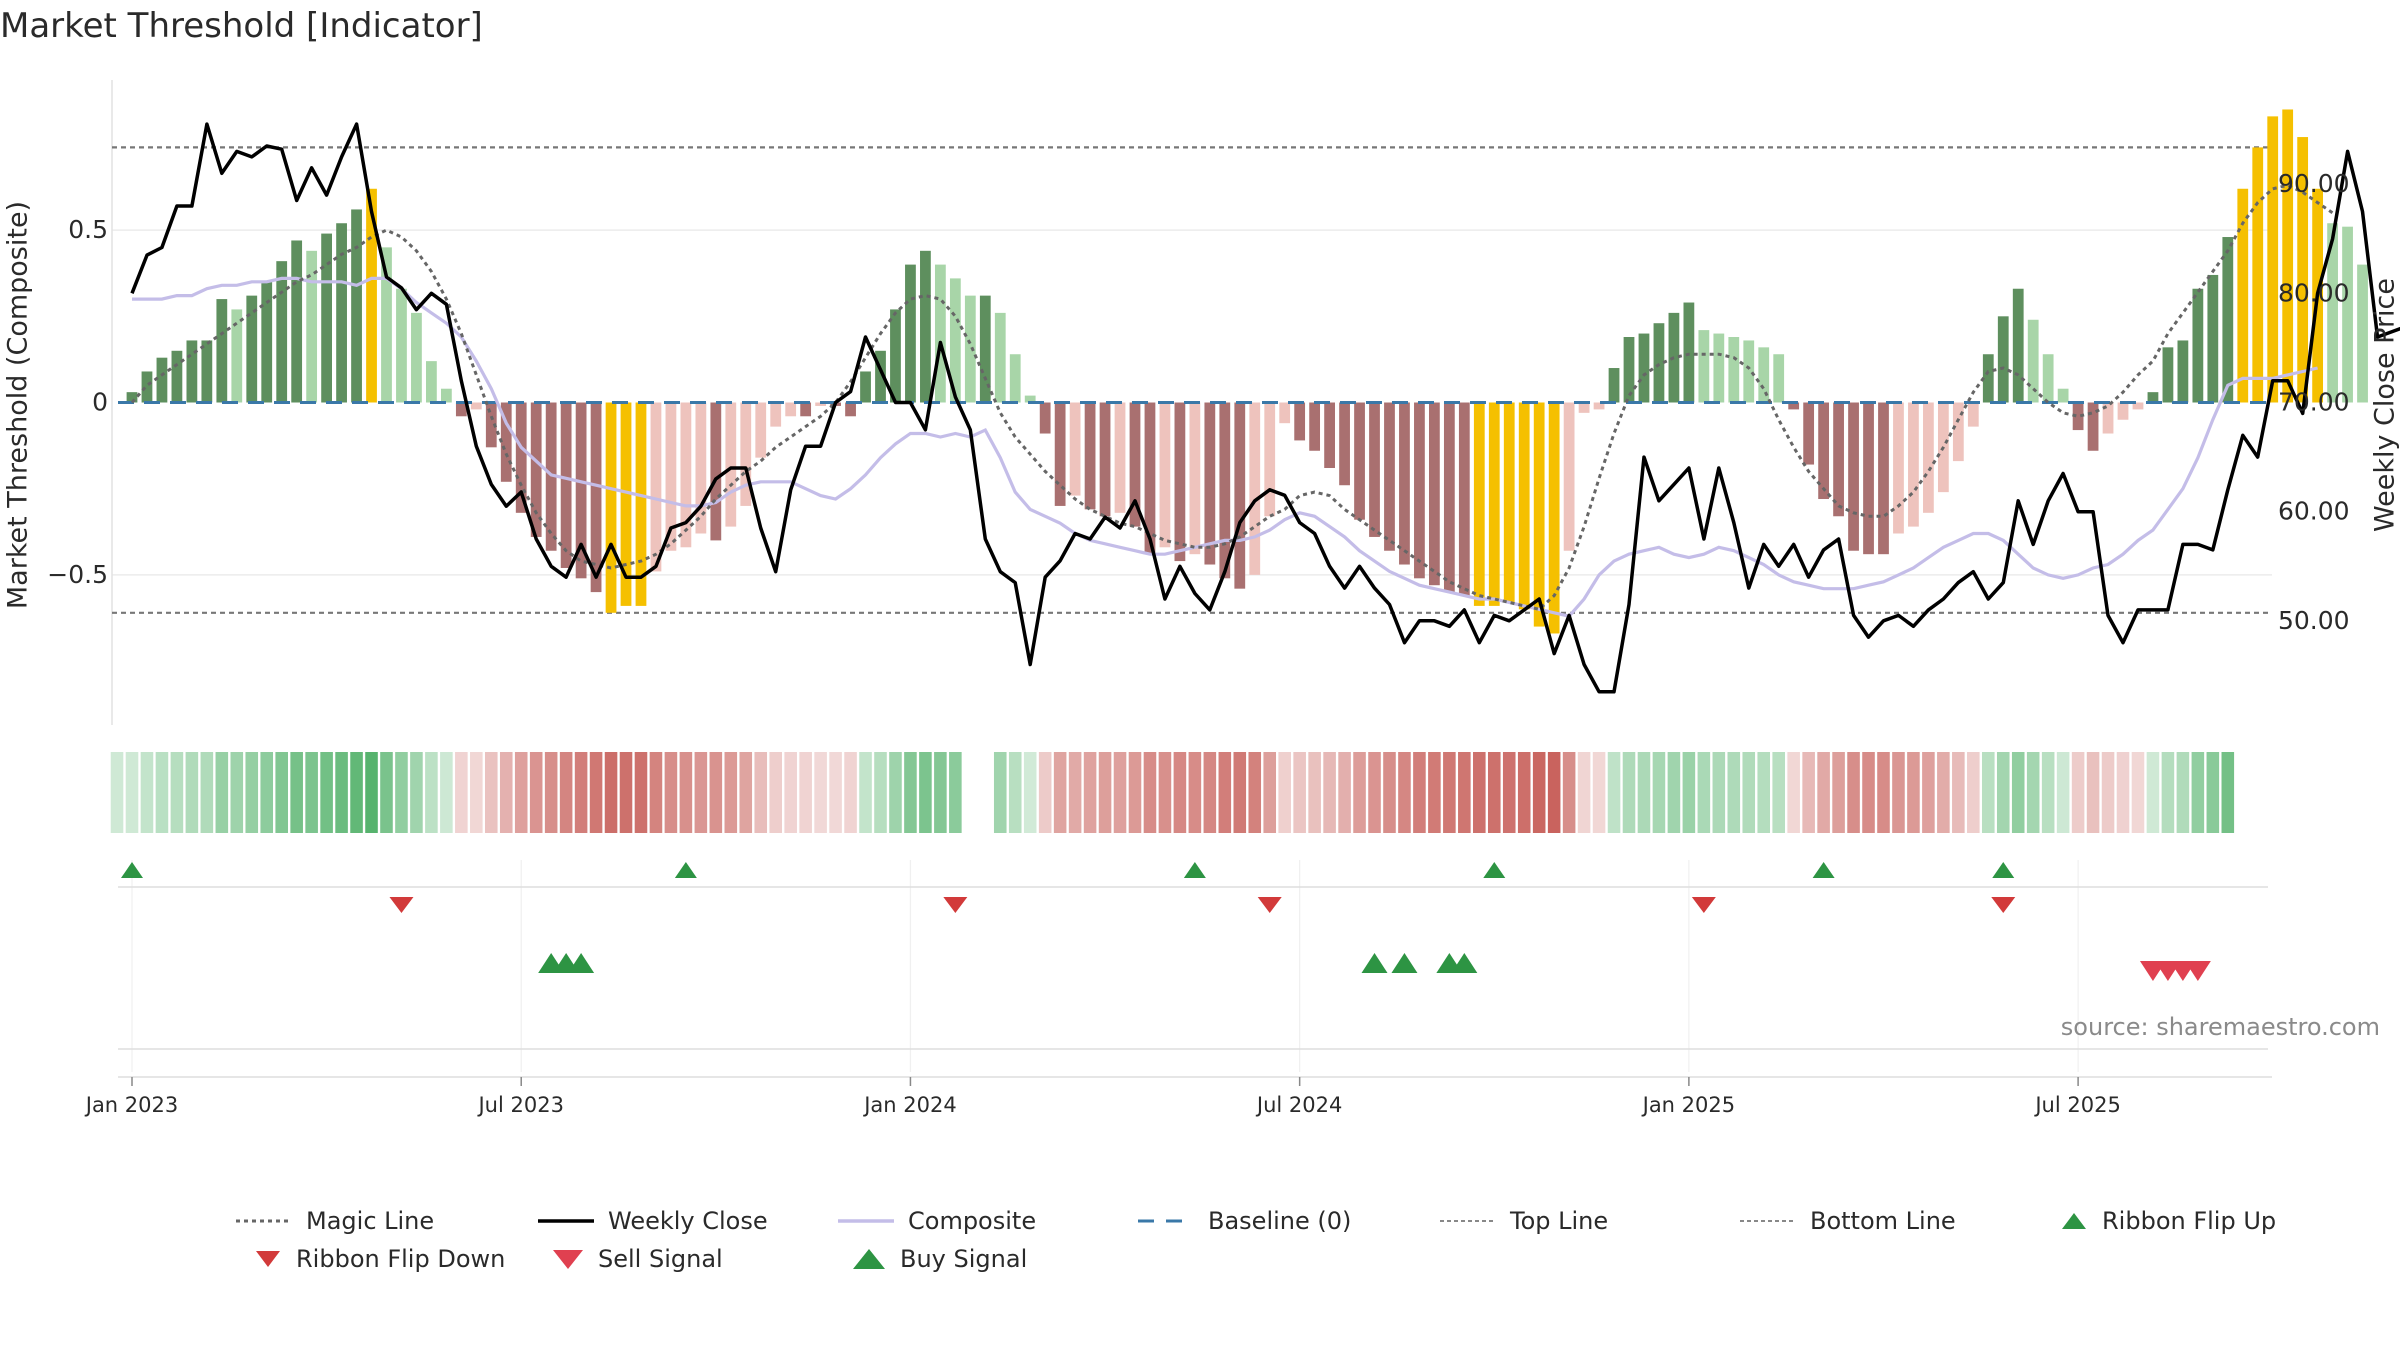 This screenshot has width=2400, height=1350. Describe the element at coordinates (660, 1259) in the screenshot. I see `legend-label: Sell Signal` at that location.